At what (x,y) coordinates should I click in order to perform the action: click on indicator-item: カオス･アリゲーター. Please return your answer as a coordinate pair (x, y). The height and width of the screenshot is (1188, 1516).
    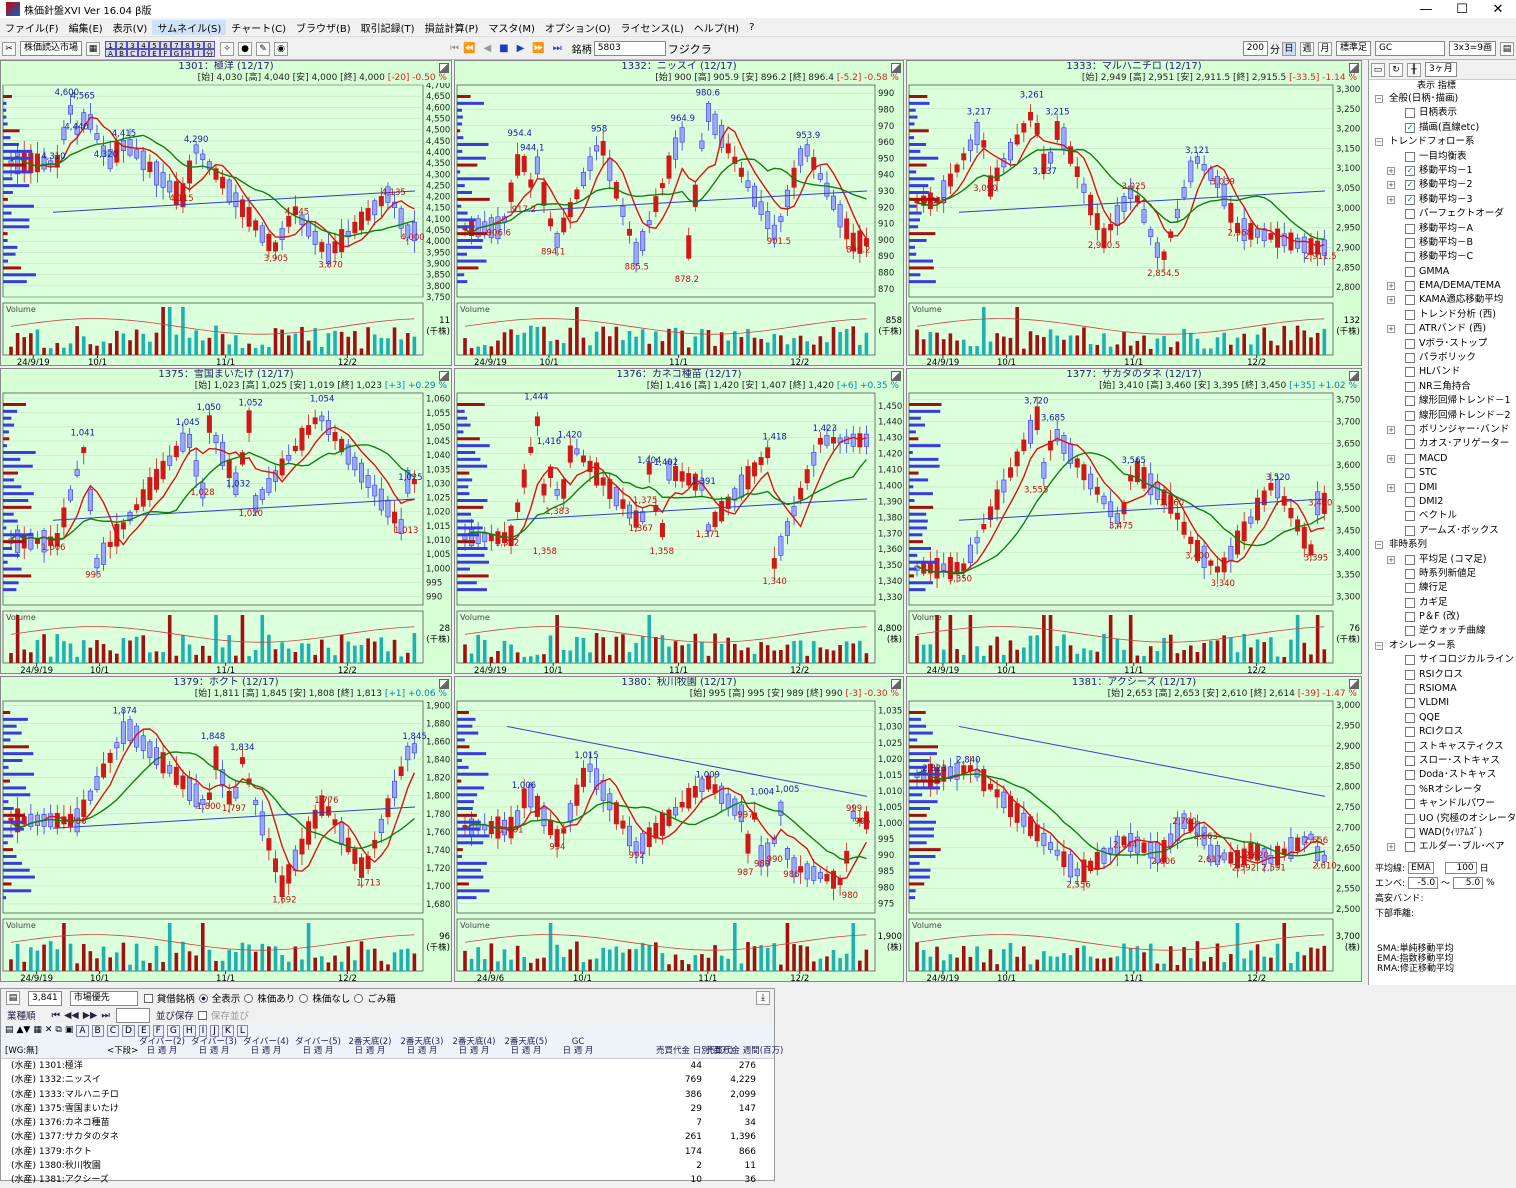
    Looking at the image, I should click on (1442, 444).